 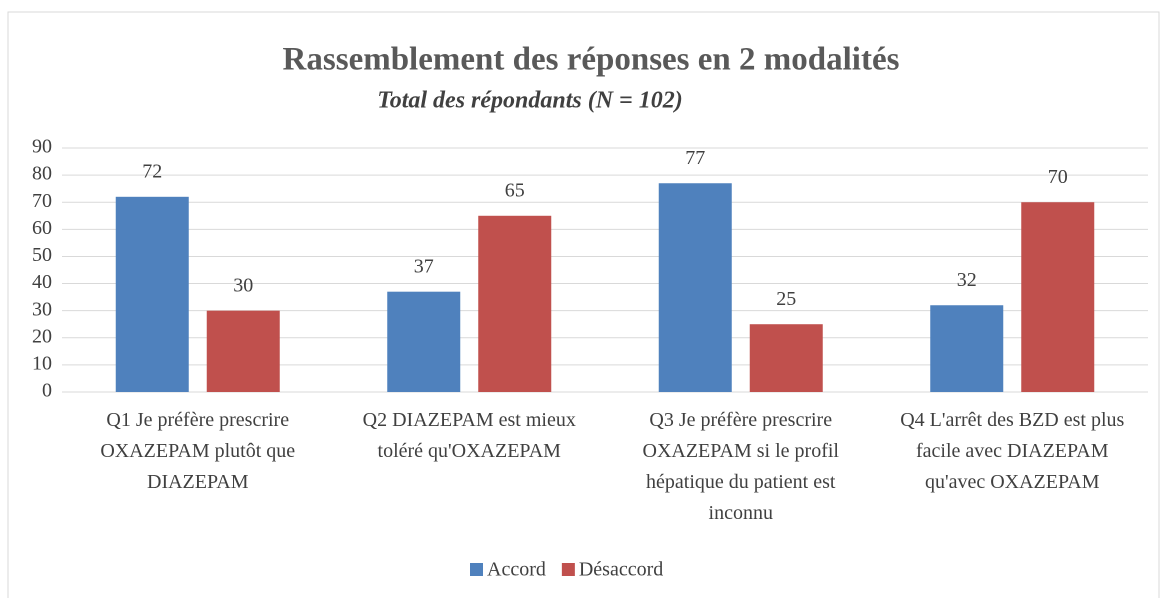 I want to click on chart-subtitle: Total des répondants (N = 102), so click(x=529, y=101).